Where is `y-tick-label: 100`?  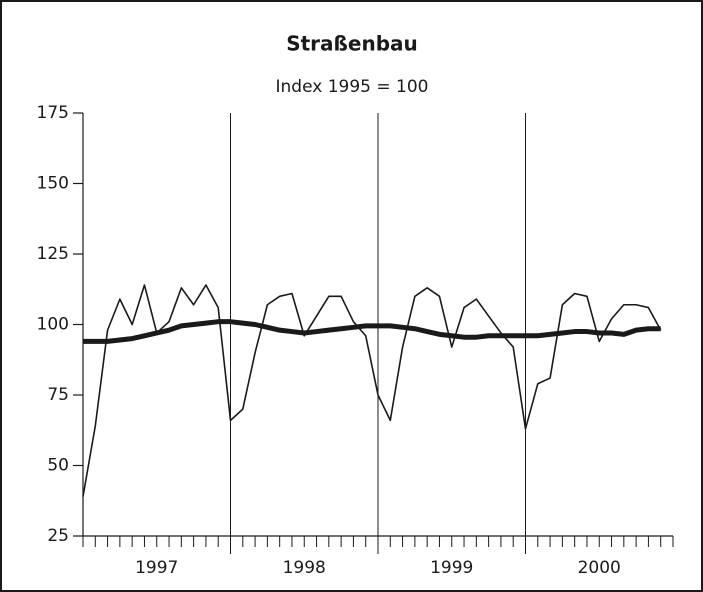
y-tick-label: 100 is located at coordinates (53, 325).